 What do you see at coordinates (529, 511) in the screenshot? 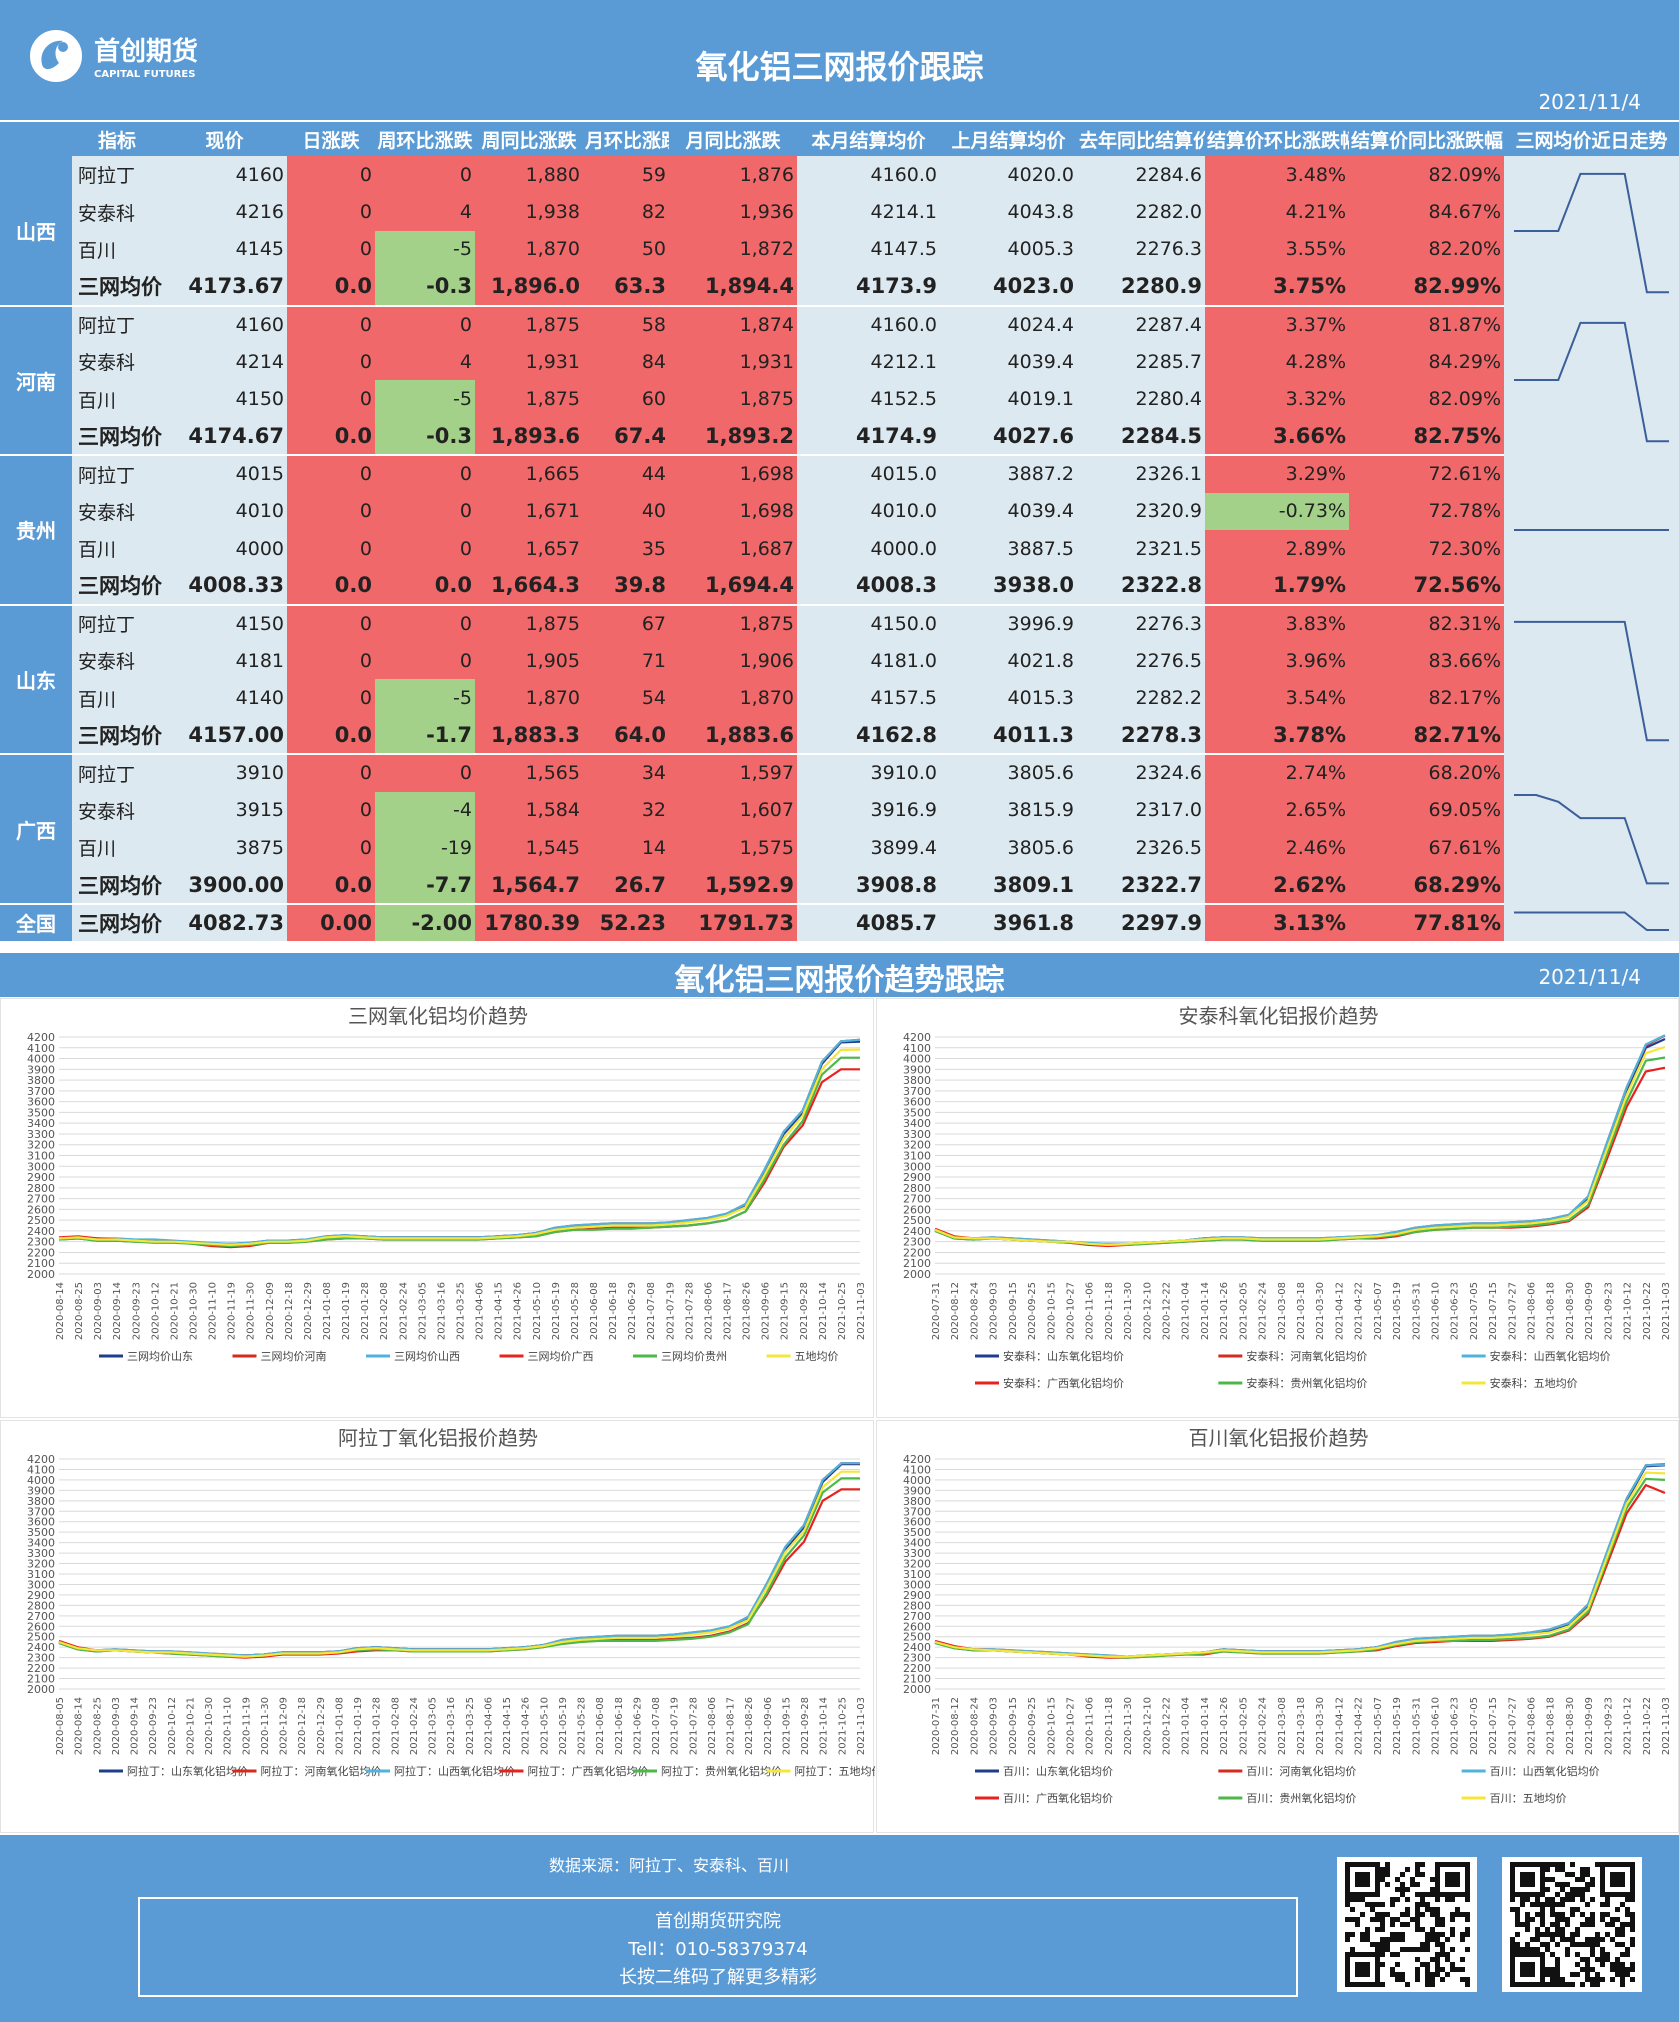
I see `cell-3: 1,671` at bounding box center [529, 511].